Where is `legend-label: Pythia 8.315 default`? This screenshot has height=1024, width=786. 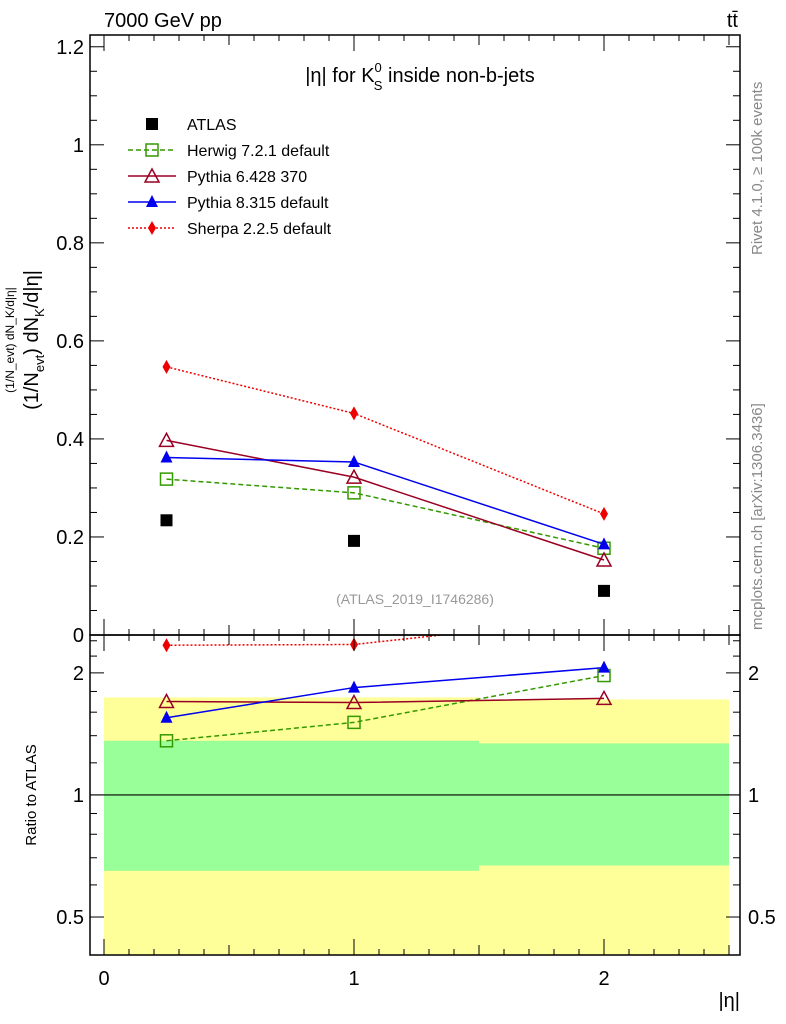 legend-label: Pythia 8.315 default is located at coordinates (258, 203).